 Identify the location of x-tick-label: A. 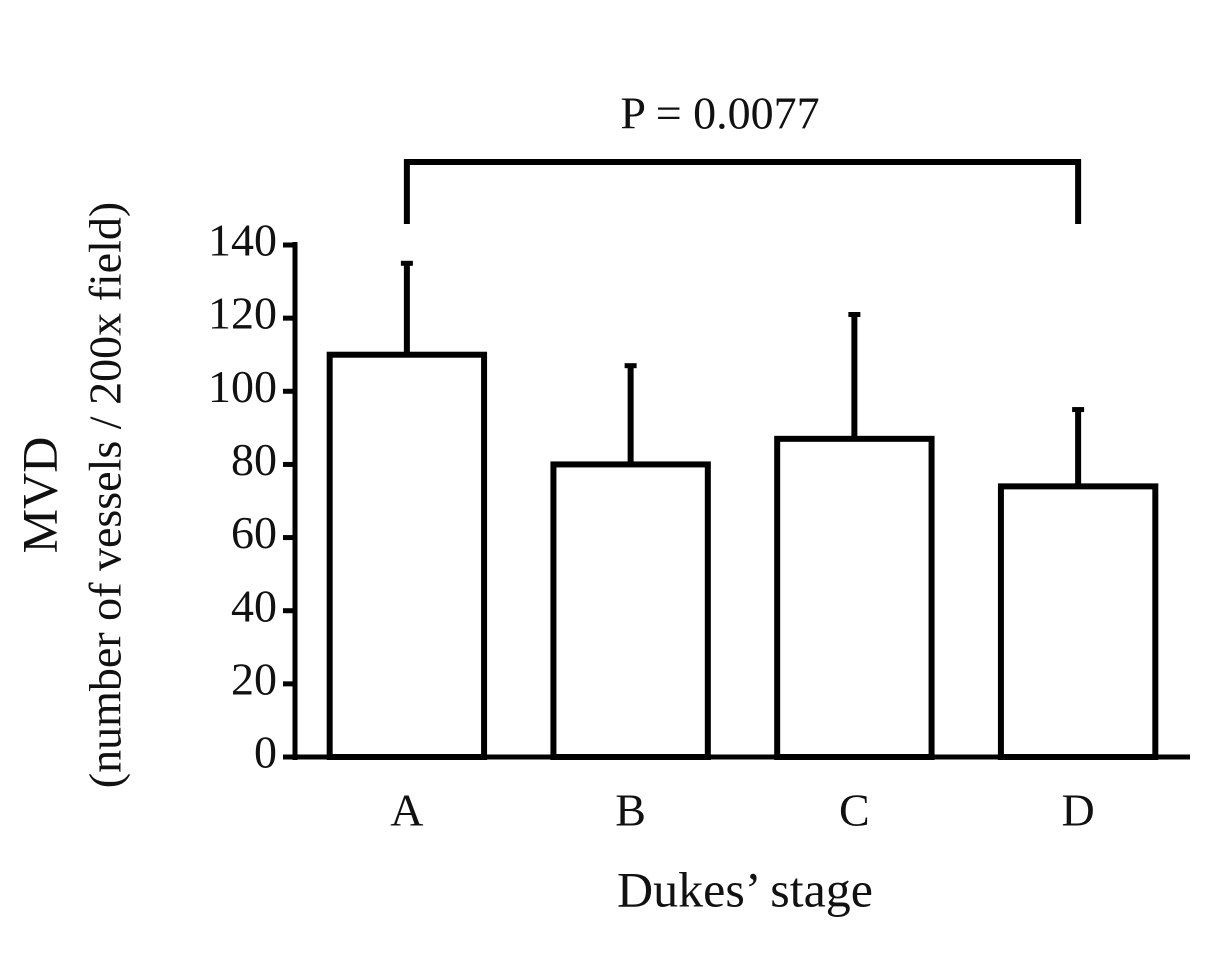
(406, 810).